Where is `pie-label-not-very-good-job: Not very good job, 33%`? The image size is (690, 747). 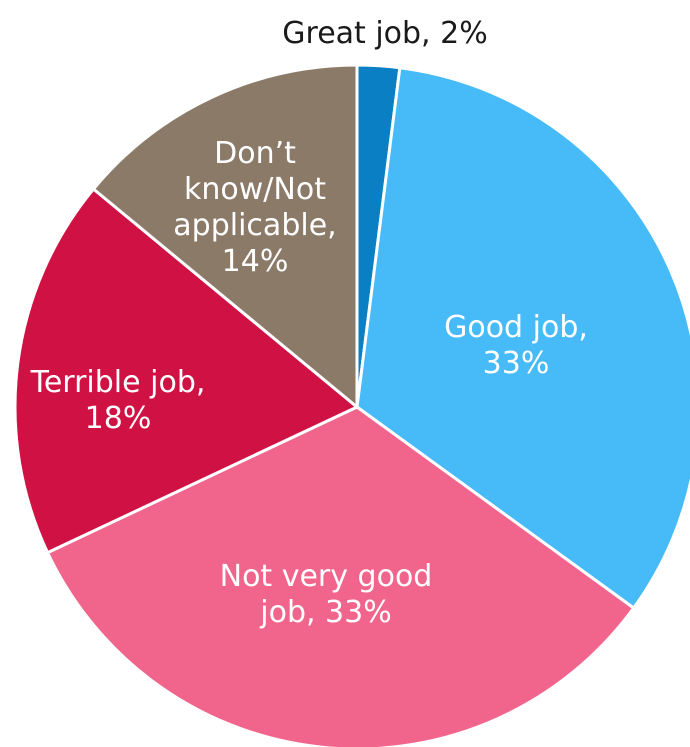
pie-label-not-very-good-job: Not very good job, 33% is located at coordinates (326, 594).